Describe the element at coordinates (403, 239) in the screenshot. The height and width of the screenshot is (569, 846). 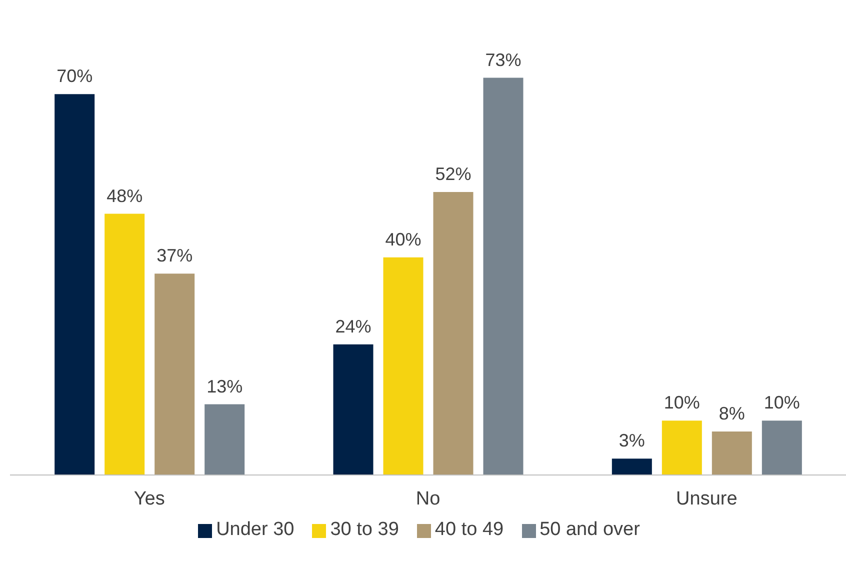
I see `data-label: 40%` at that location.